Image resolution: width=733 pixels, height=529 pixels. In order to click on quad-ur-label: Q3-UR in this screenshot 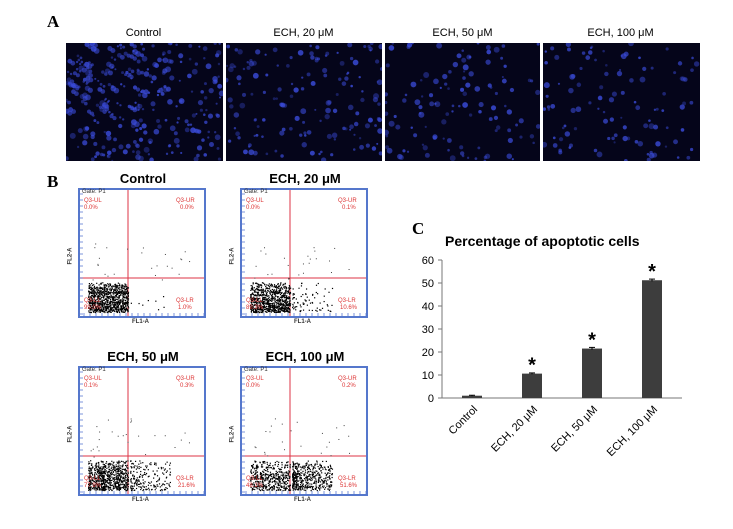, I will do `click(347, 379)`.